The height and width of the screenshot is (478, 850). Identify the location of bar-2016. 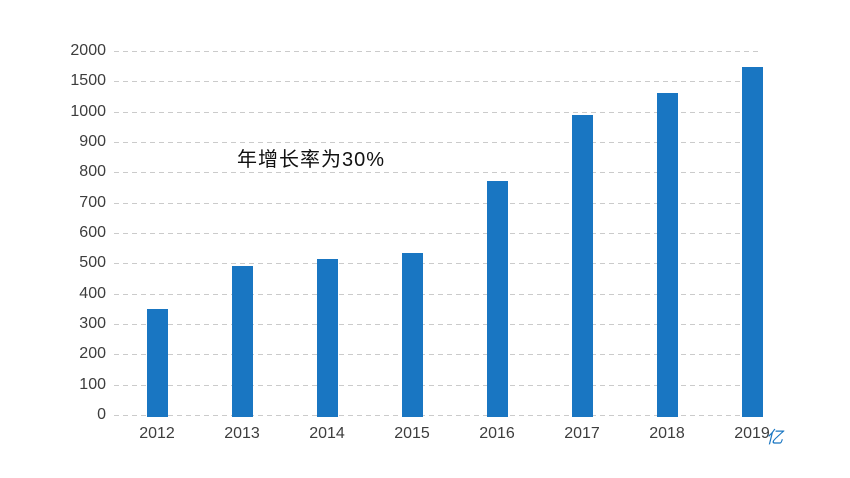
(497, 299).